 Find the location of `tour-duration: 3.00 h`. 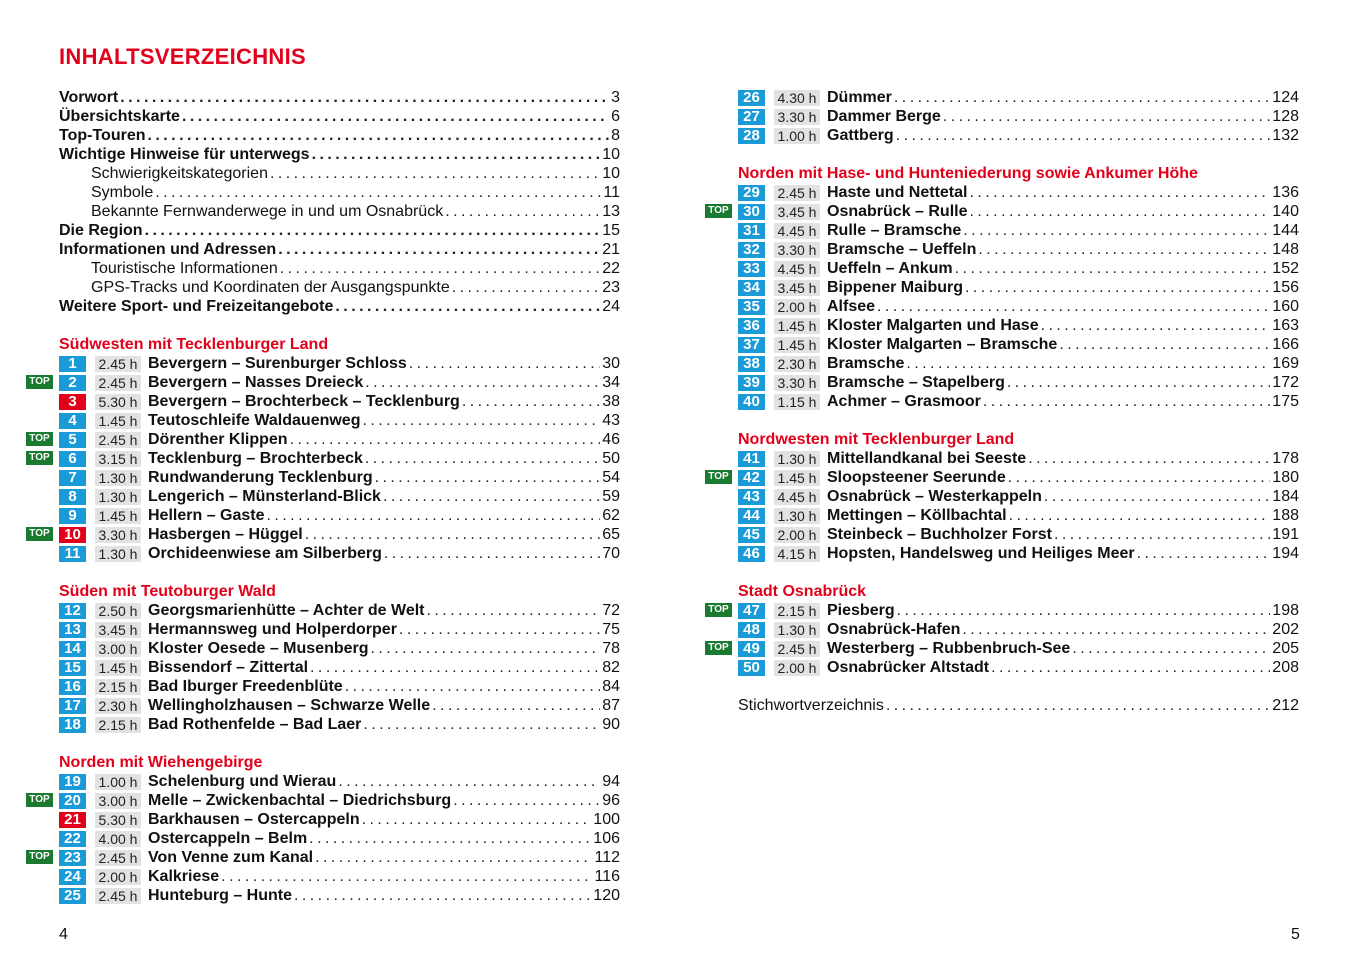

tour-duration: 3.00 h is located at coordinates (118, 800).